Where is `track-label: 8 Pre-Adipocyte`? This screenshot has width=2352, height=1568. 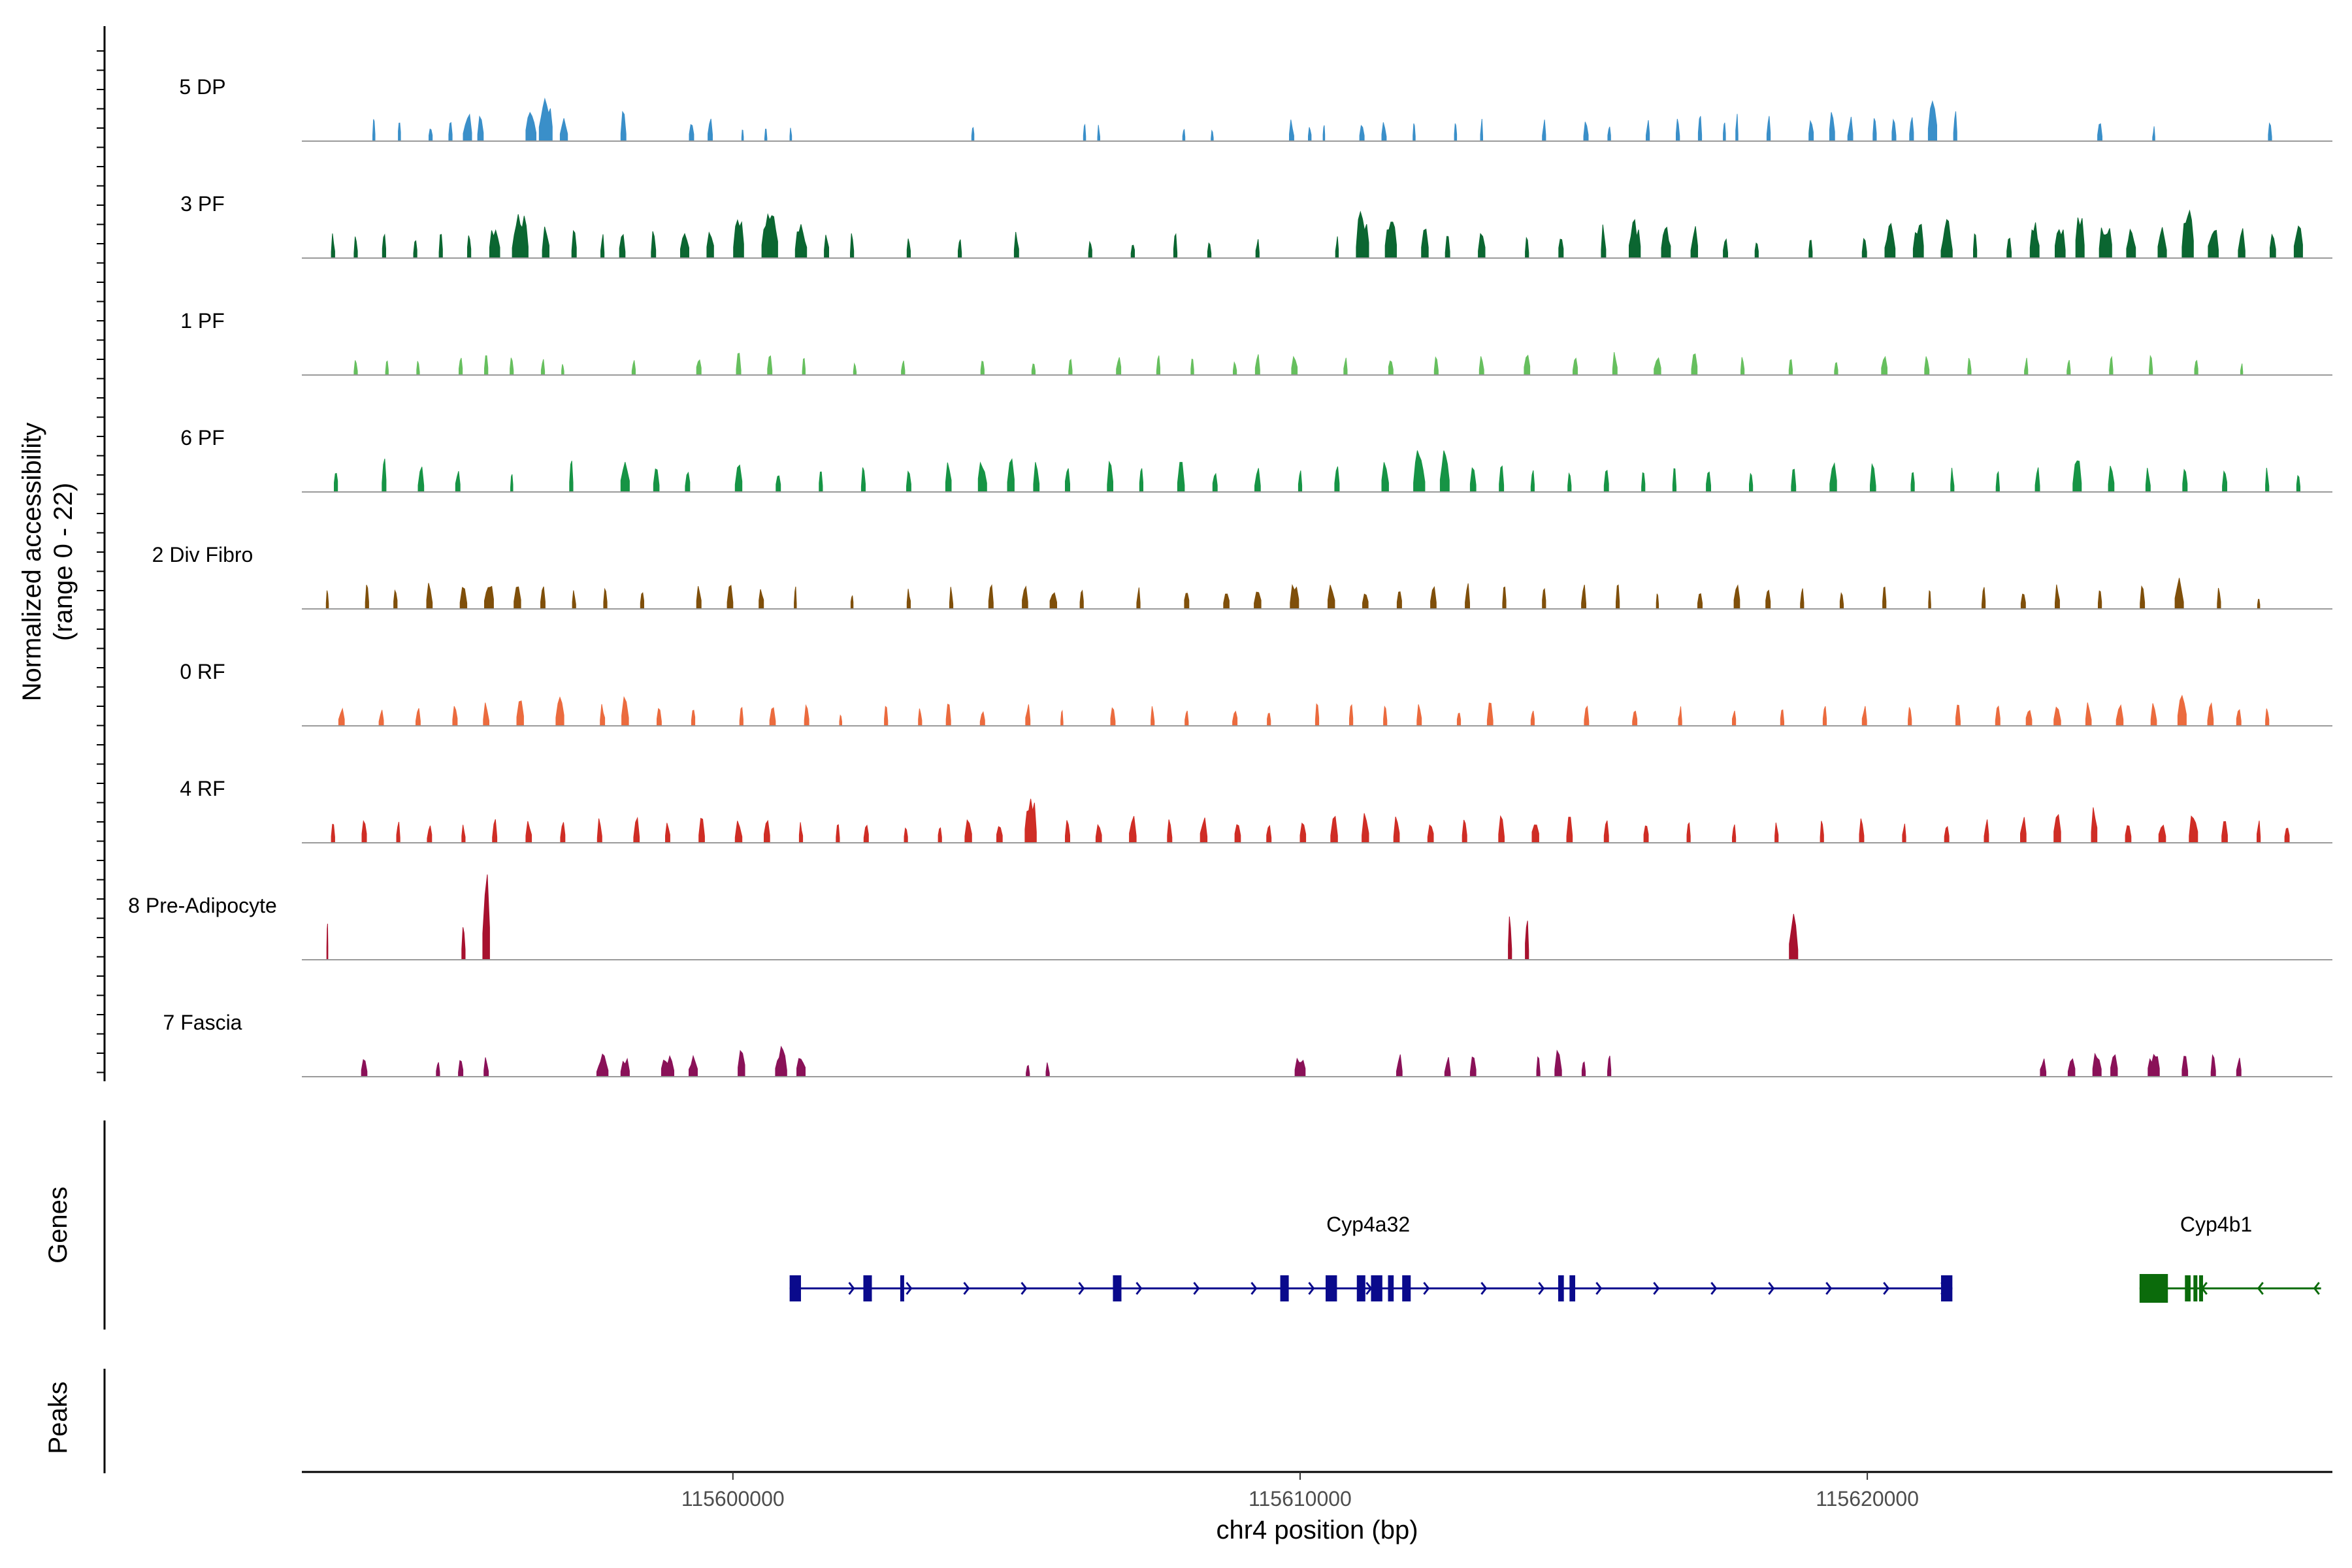 track-label: 8 Pre-Adipocyte is located at coordinates (202, 905).